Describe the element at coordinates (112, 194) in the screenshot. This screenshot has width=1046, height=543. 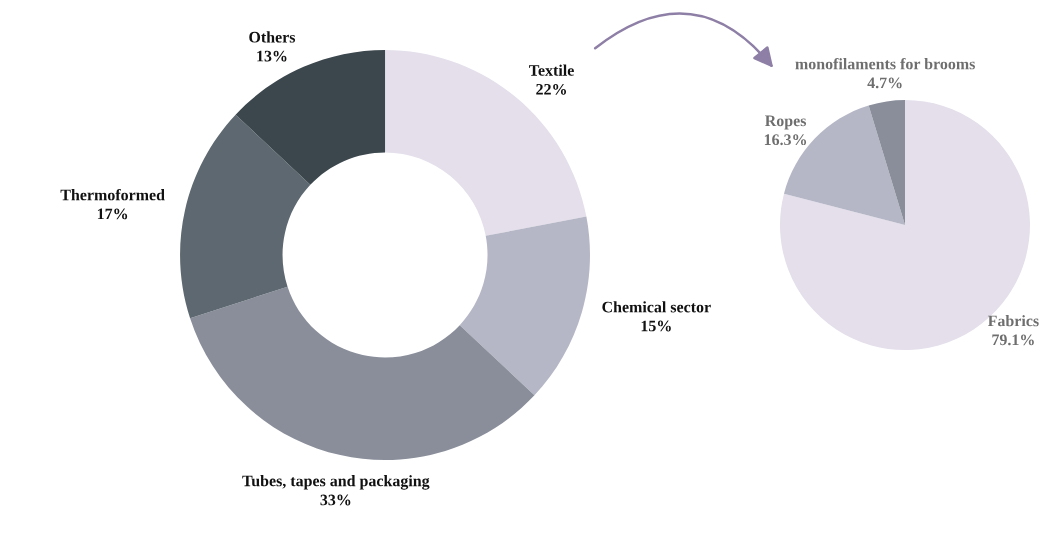
I see `slice-label: Thermoformed` at that location.